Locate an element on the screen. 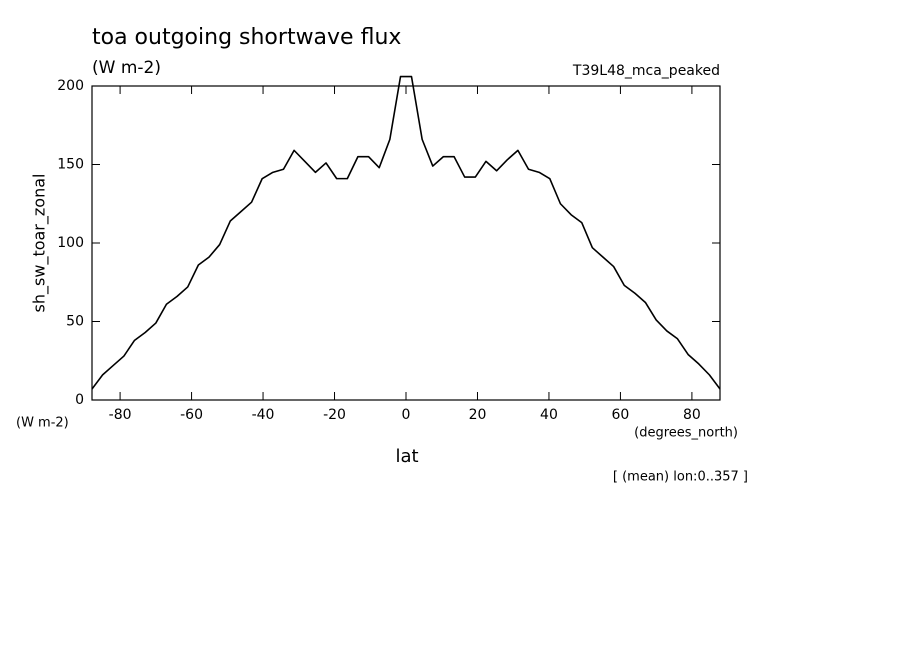 This screenshot has height=654, width=904. units: (W m-2) is located at coordinates (126, 68).